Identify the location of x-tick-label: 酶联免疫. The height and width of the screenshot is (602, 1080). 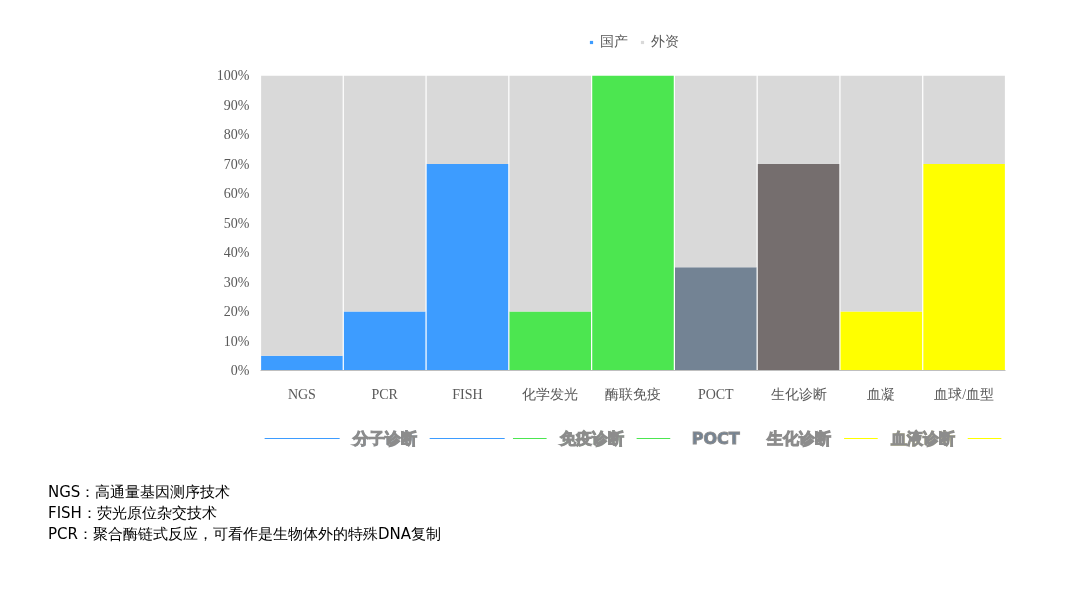
(633, 394).